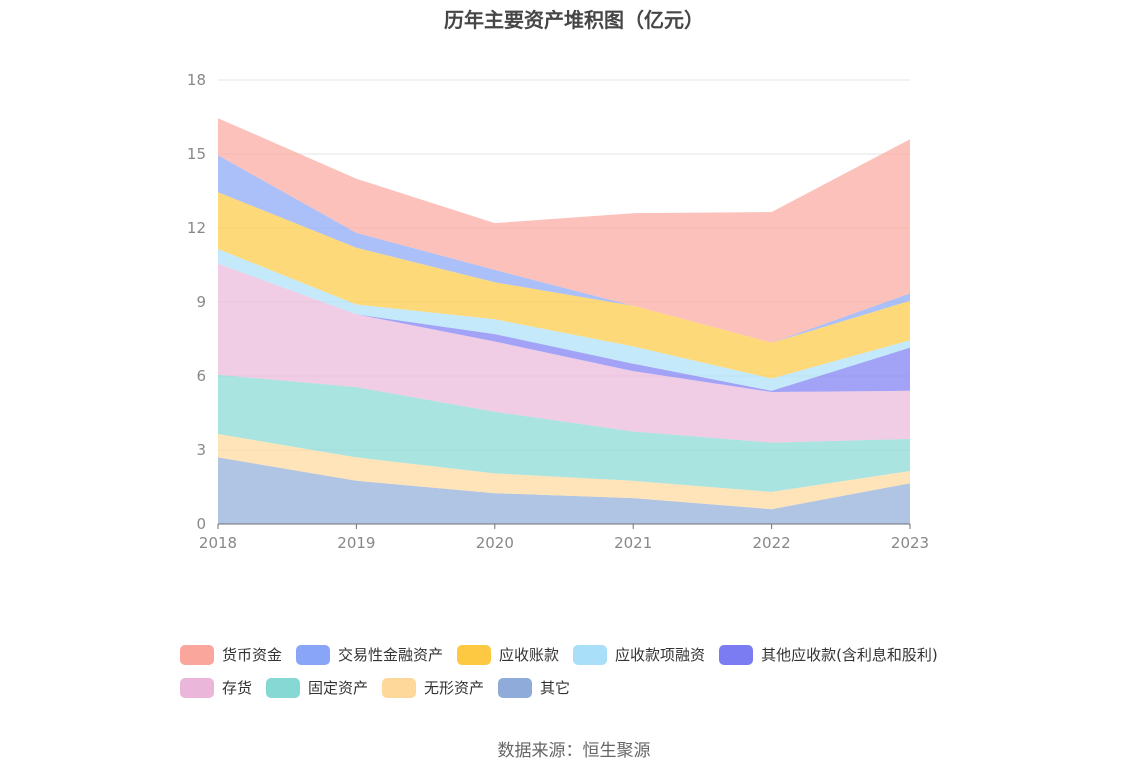  Describe the element at coordinates (590, 687) in the screenshot. I see `legend-row: 存货 固定资产 无形资产 其它` at that location.